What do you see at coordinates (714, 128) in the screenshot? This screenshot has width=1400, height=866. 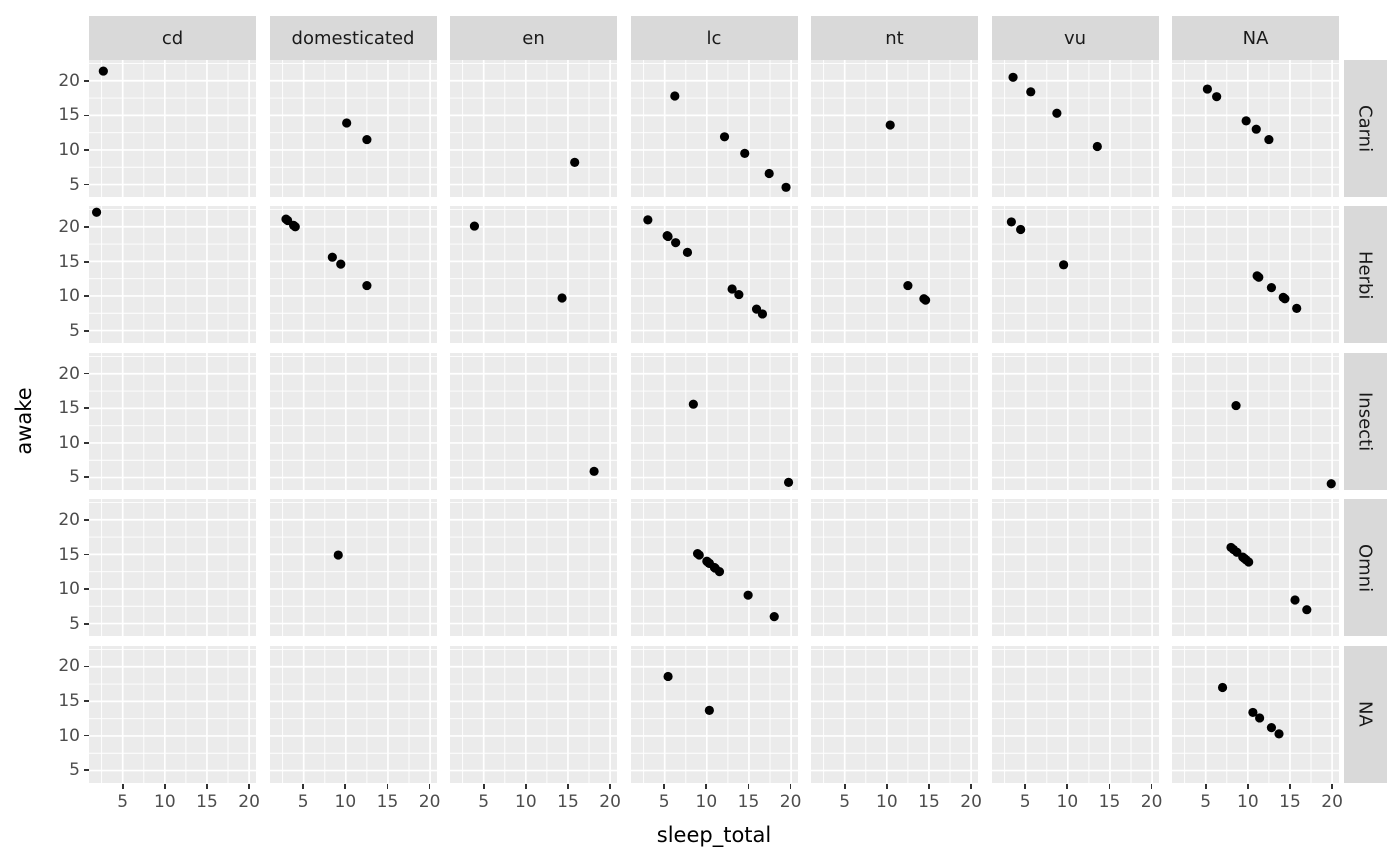 I see `facet-panel-Carni-lc` at bounding box center [714, 128].